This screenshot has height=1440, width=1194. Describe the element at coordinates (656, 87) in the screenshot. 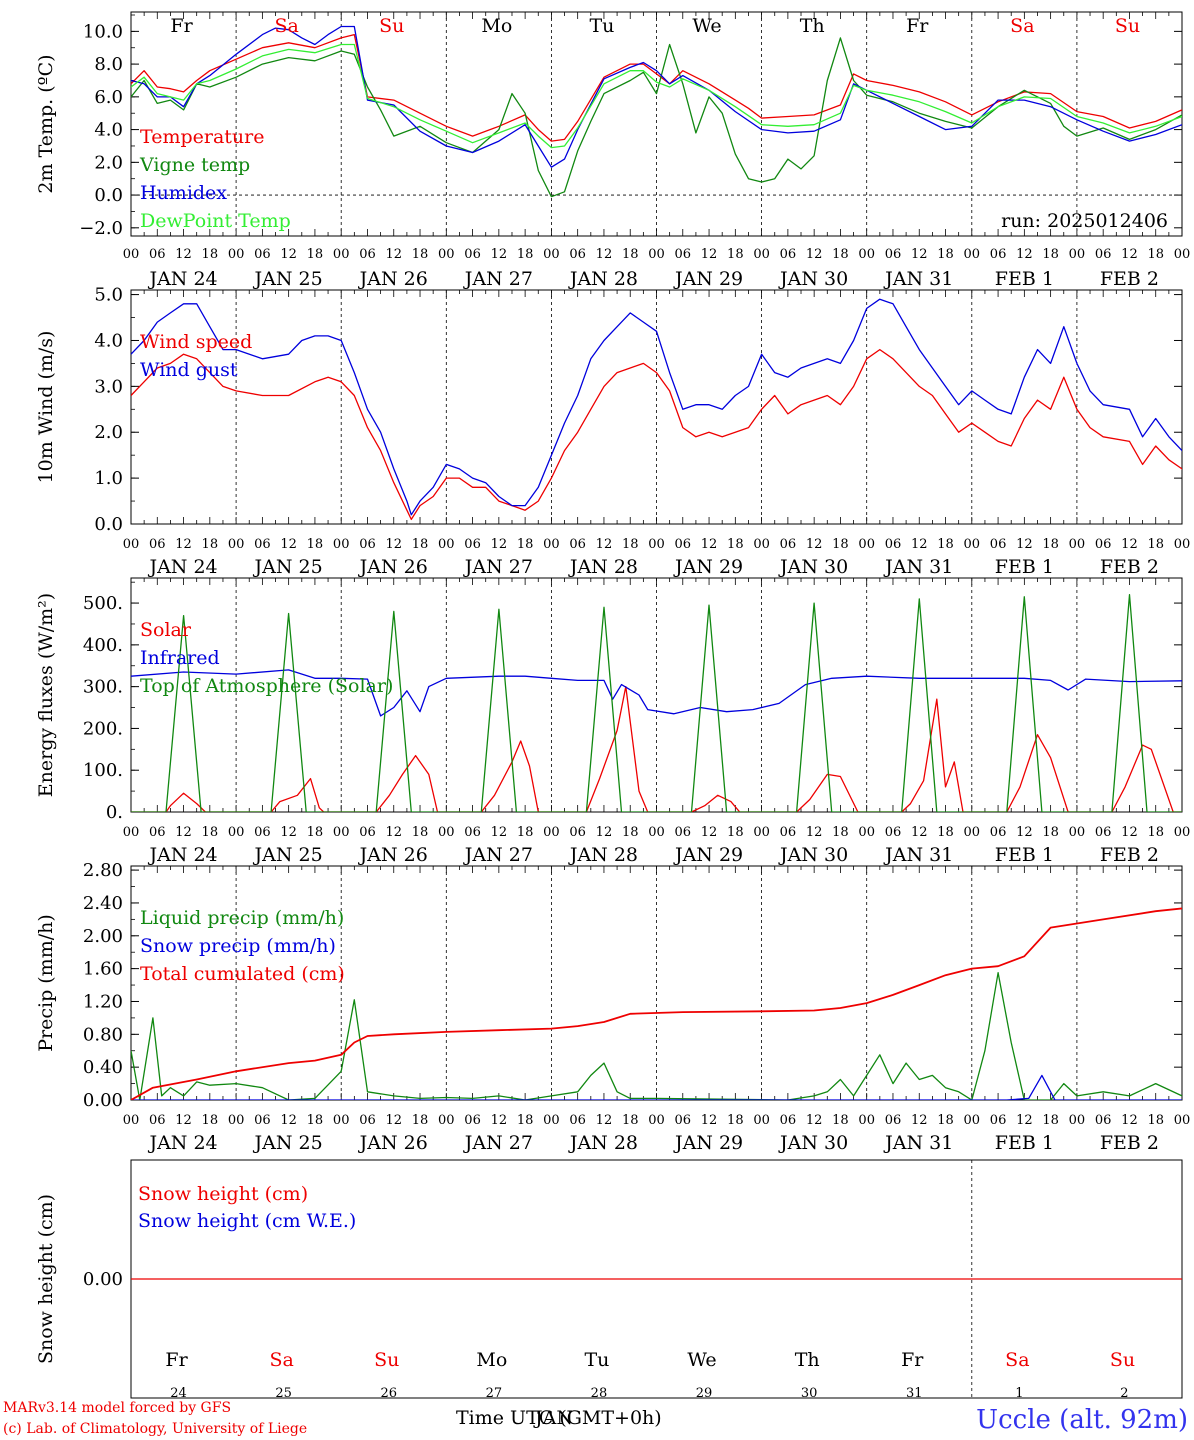

I see `series-line-temperature` at that location.